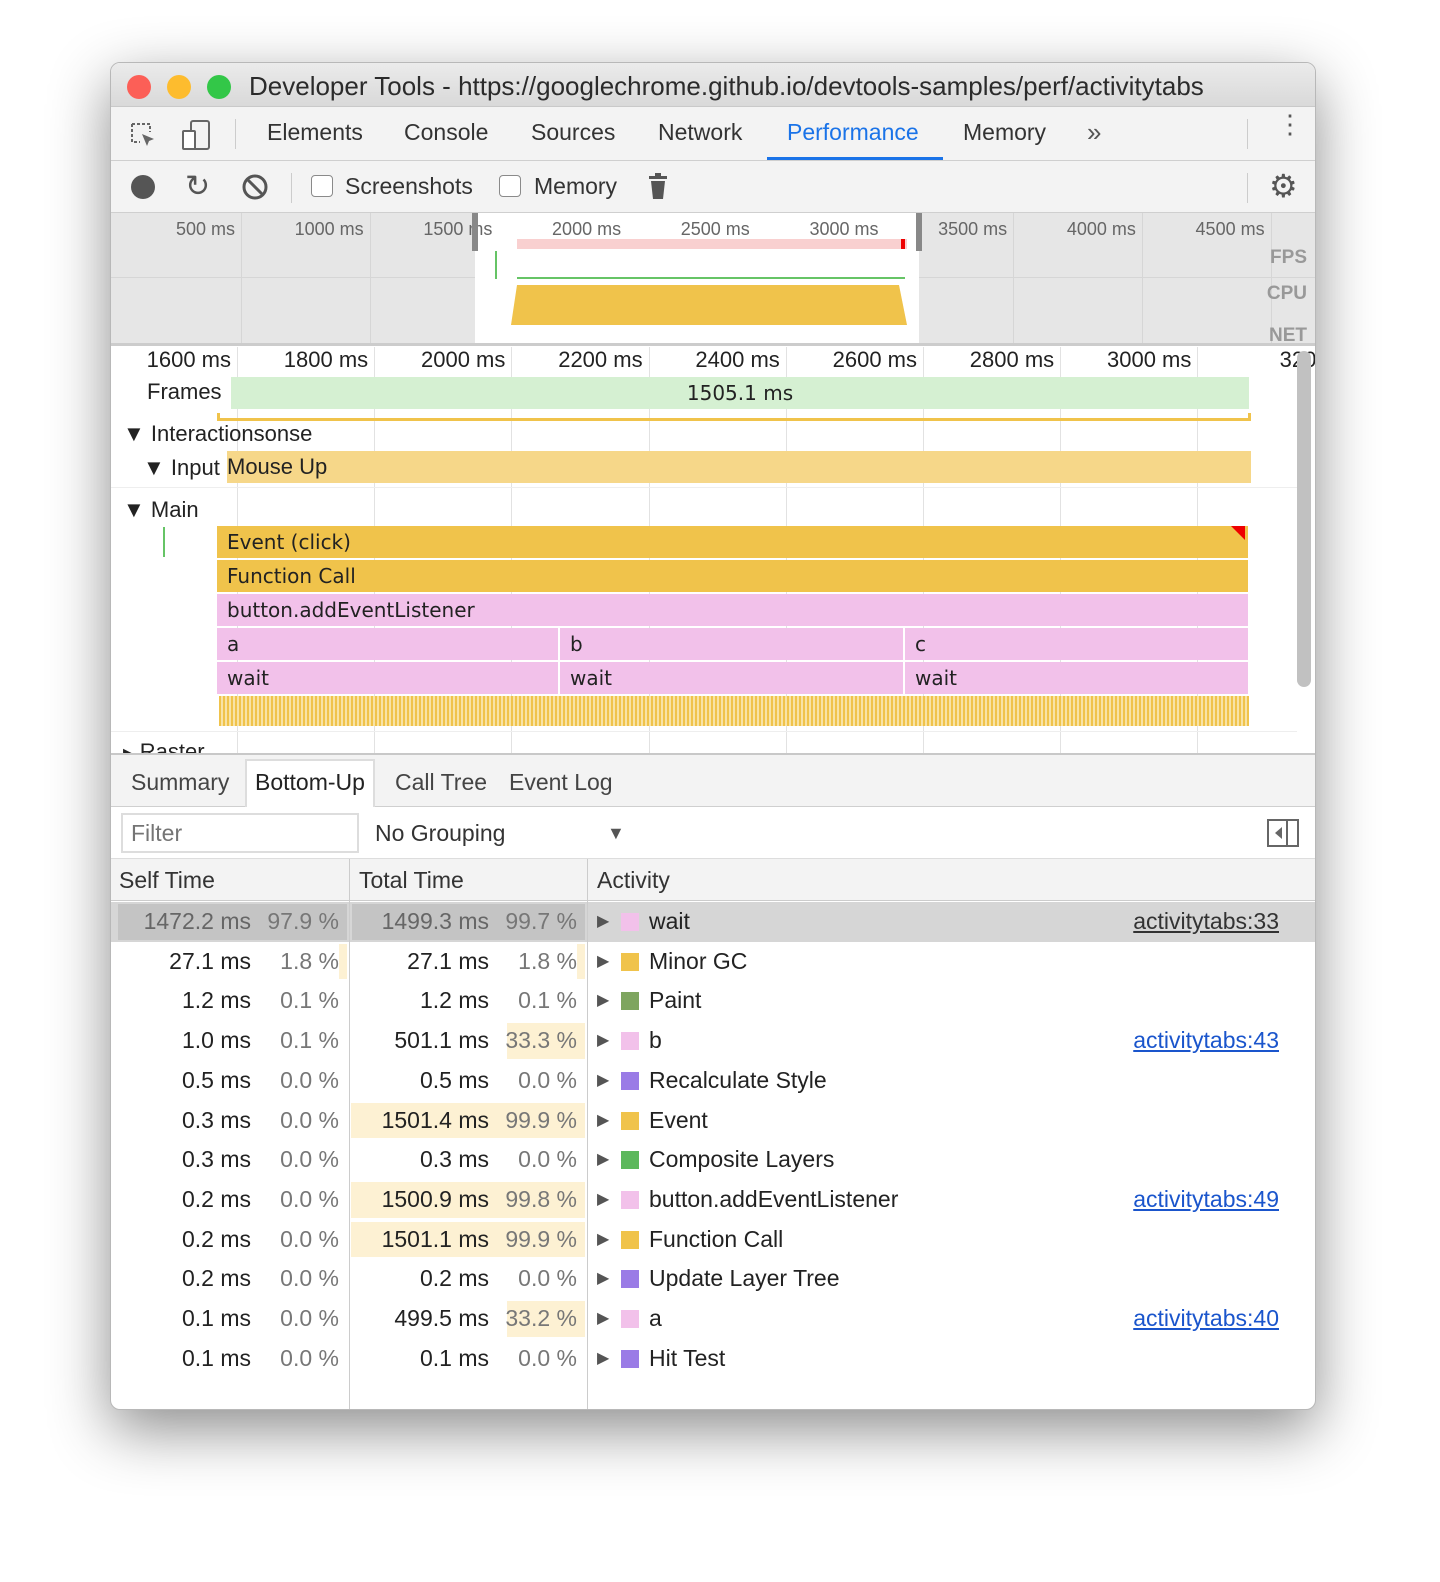 This screenshot has width=1440, height=1582. What do you see at coordinates (349, 1134) in the screenshot?
I see `column-divider` at bounding box center [349, 1134].